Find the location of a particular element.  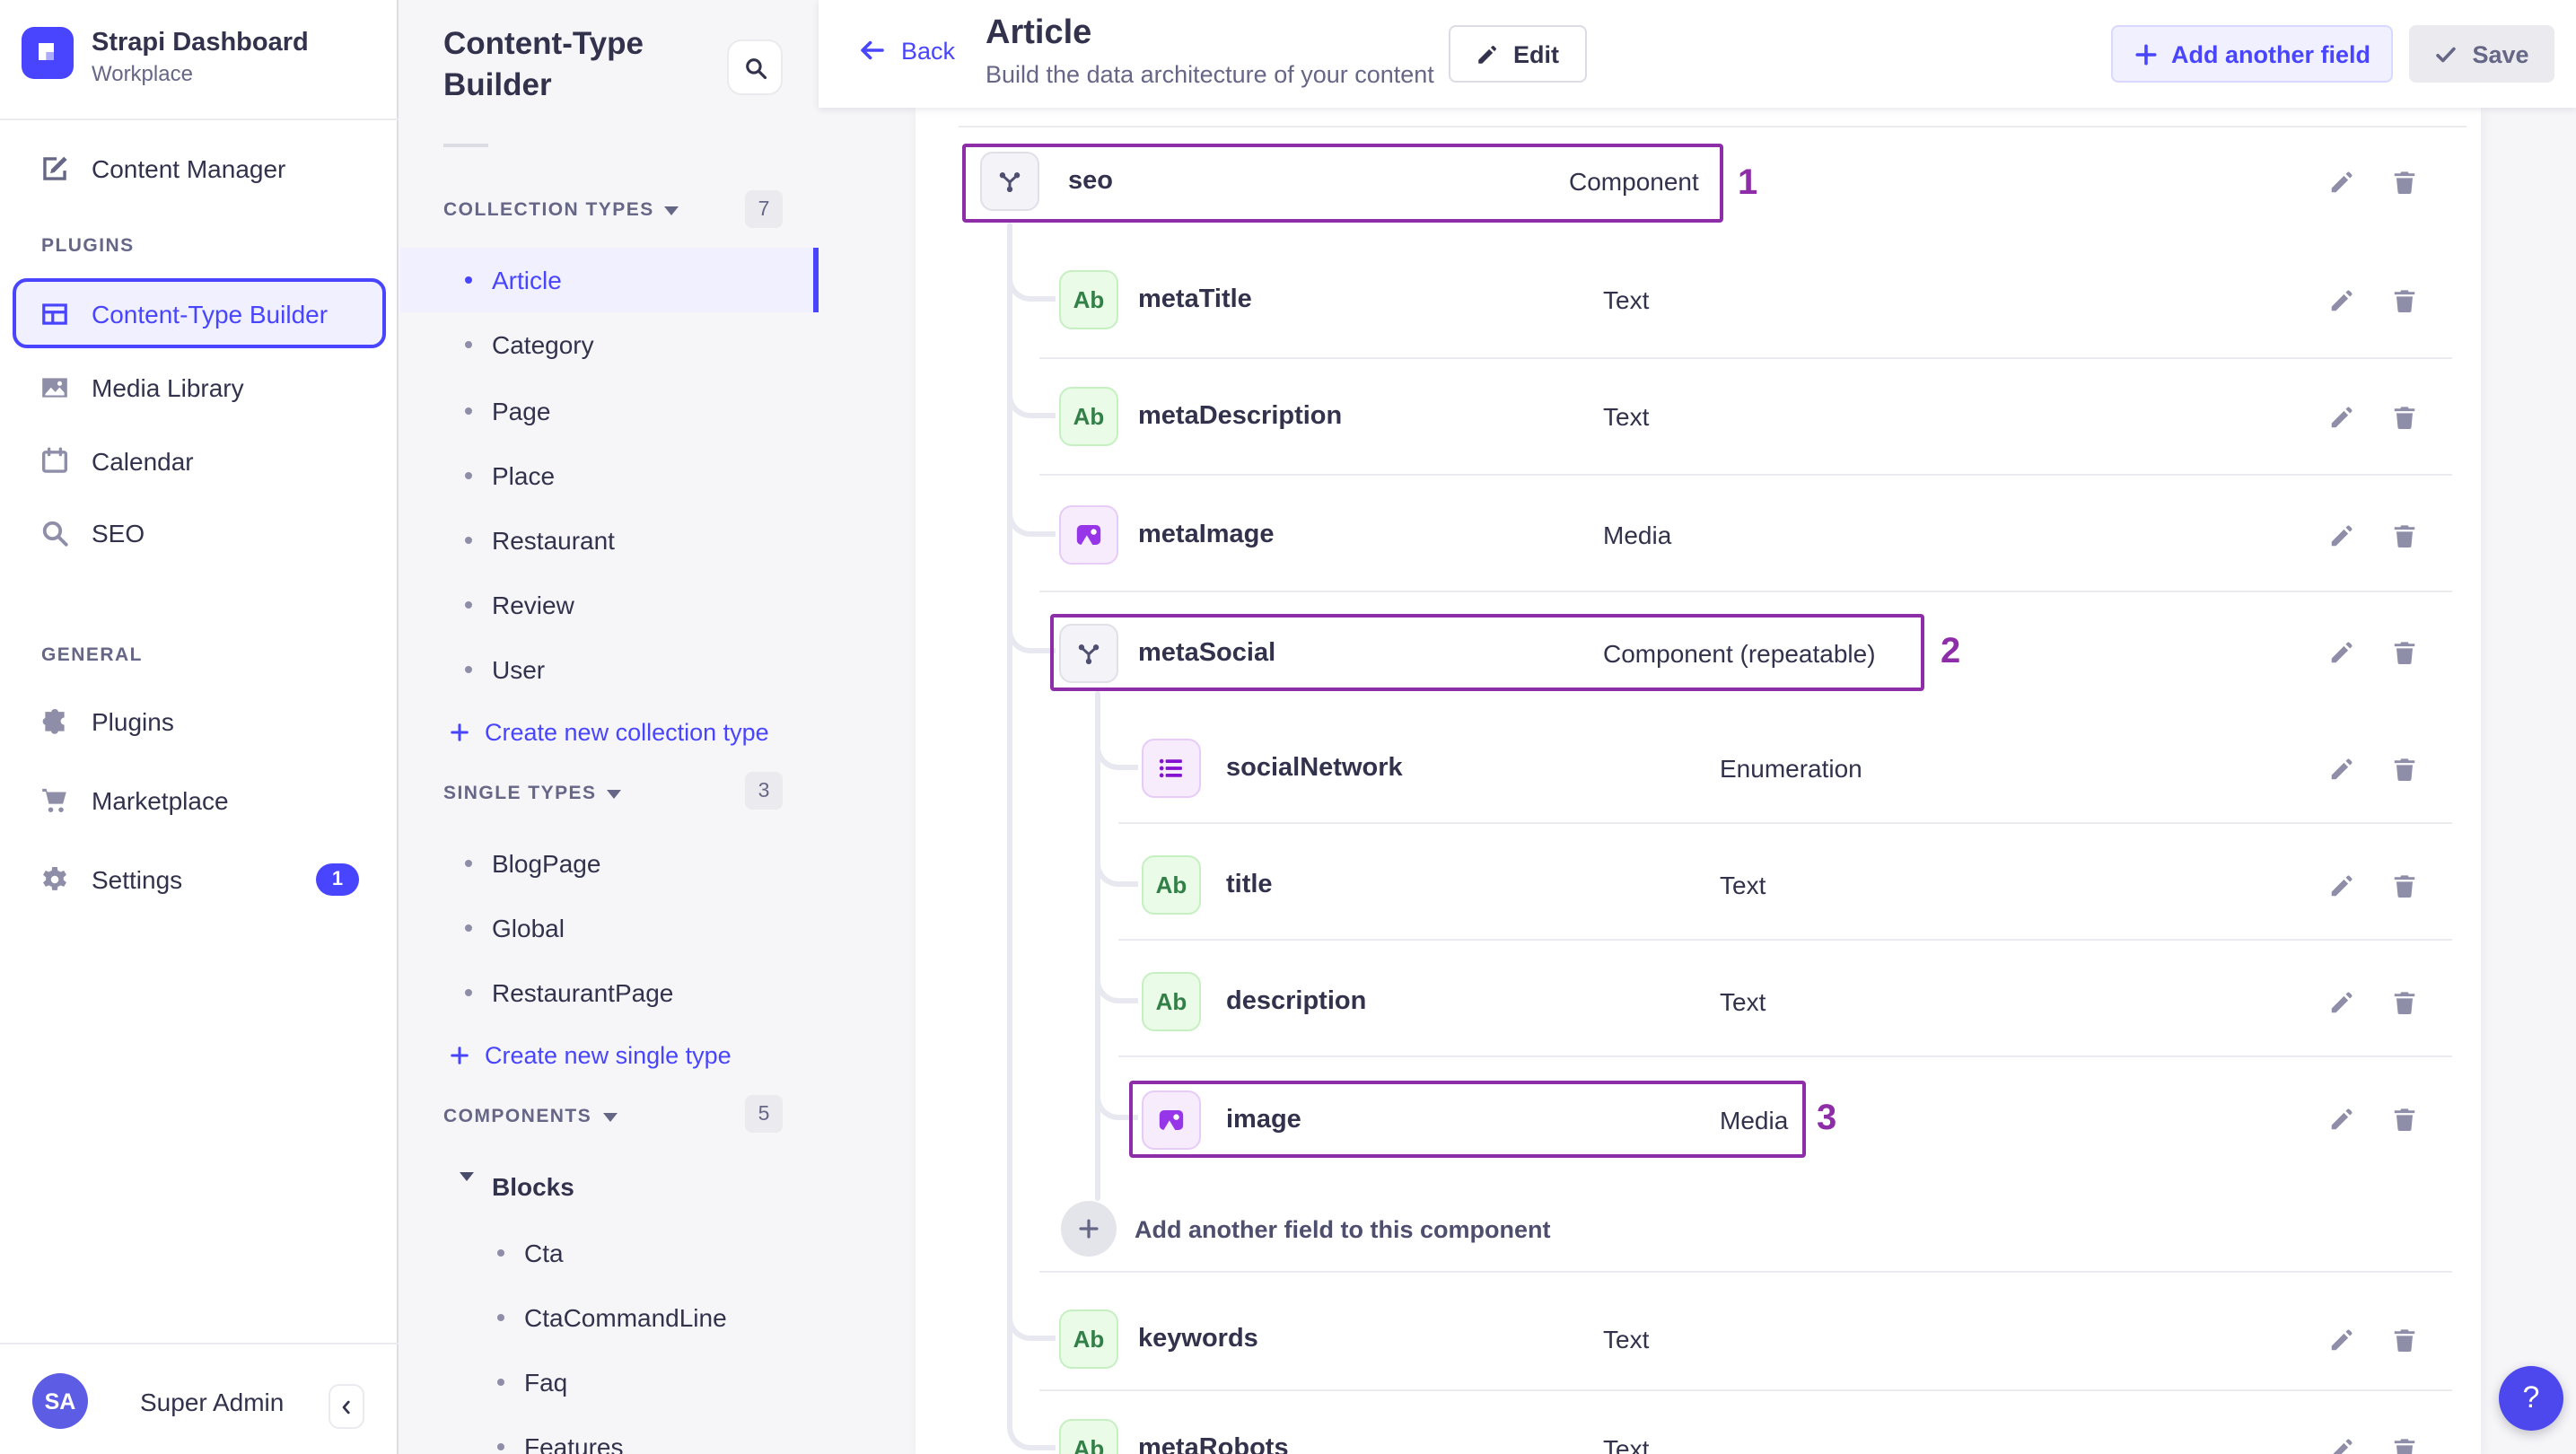

subnav-item-category: Category is located at coordinates (609, 344).